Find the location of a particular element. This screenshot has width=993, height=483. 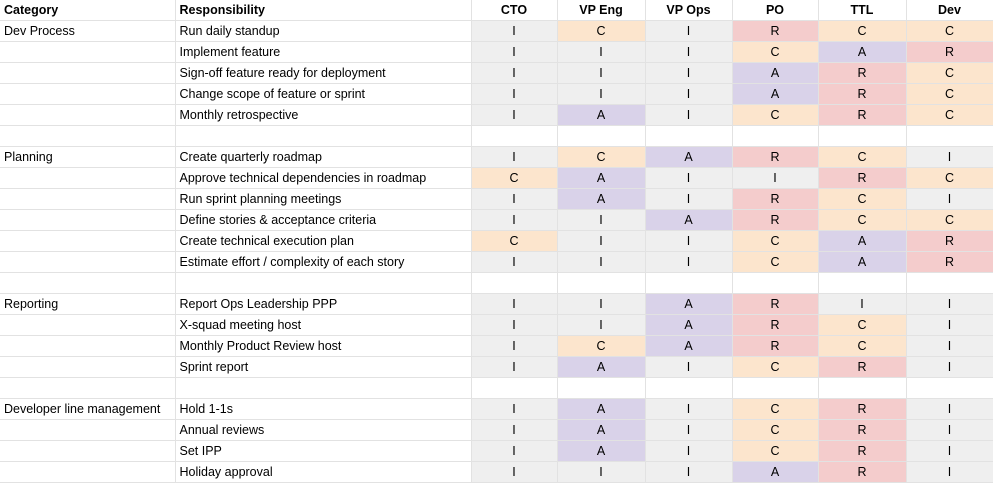

table-row: Monthly retrospective I A I C R C is located at coordinates (496, 115).